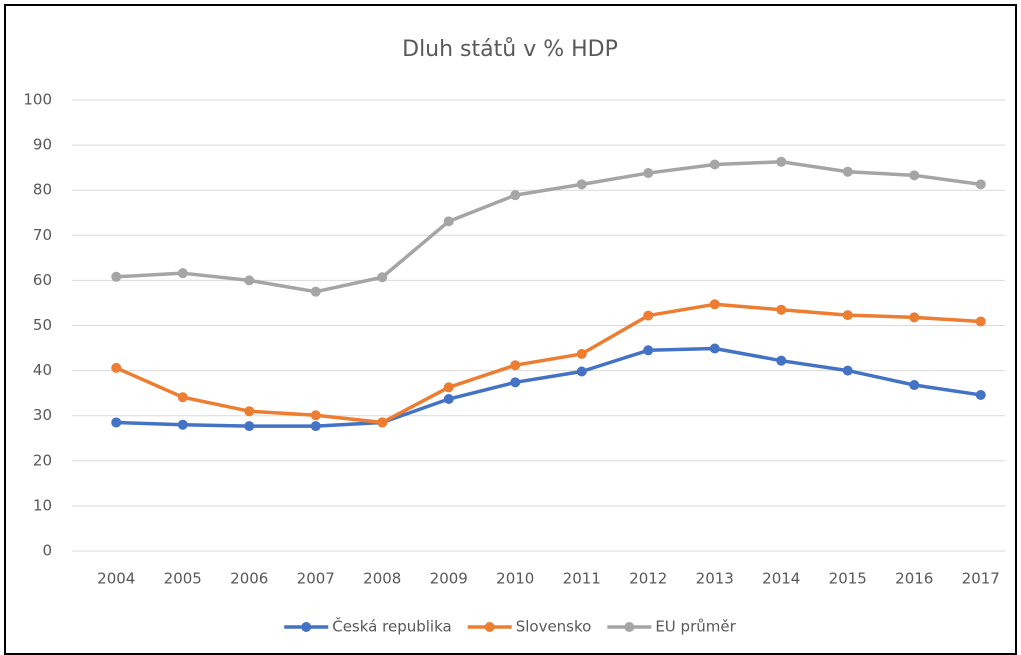  I want to click on x-tick-label: 2011, so click(582, 579).